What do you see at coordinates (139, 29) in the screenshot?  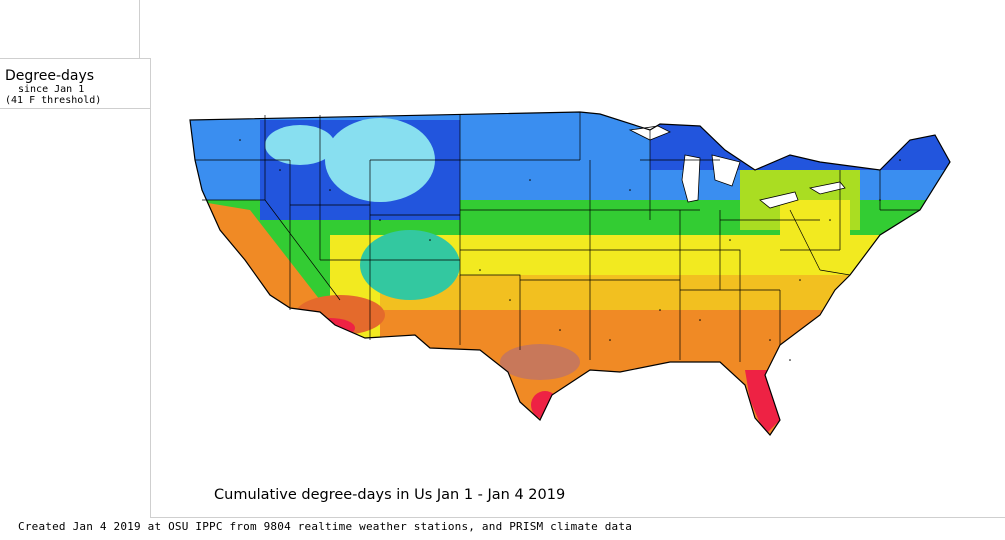 I see `frame-line-top-vertical` at bounding box center [139, 29].